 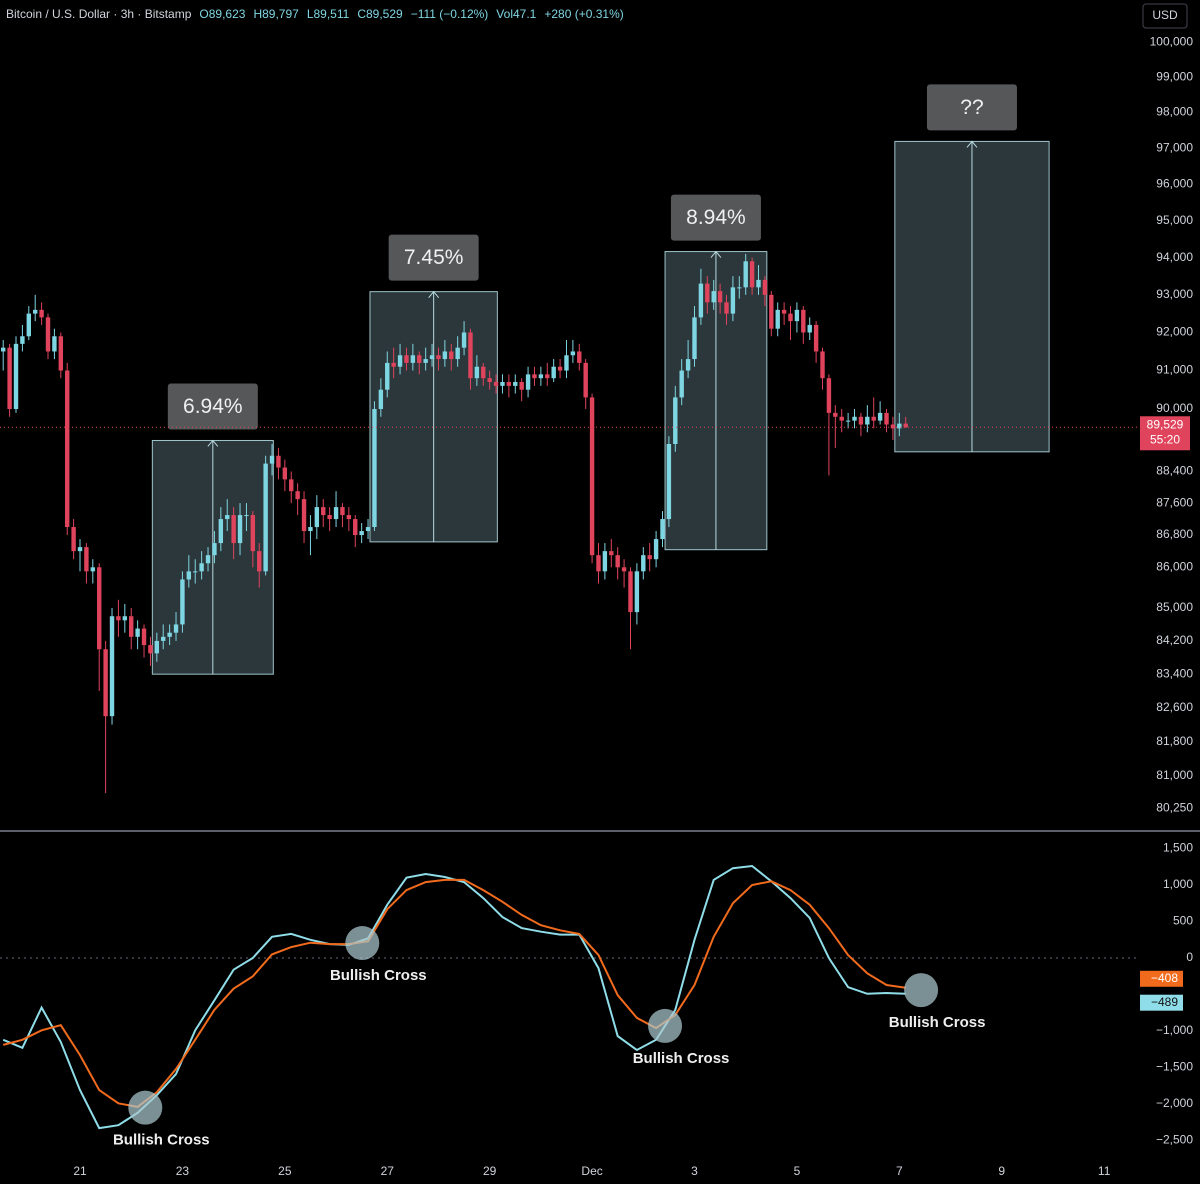 I want to click on end-value-box, so click(x=1161, y=978).